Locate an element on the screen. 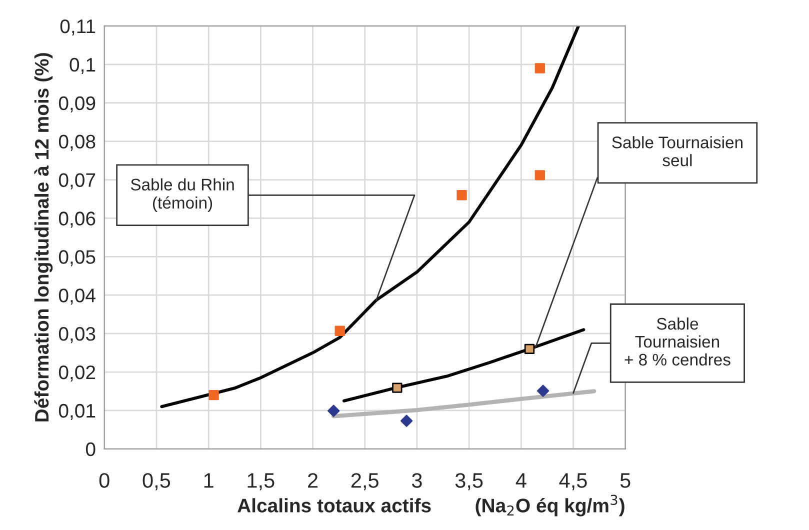 The image size is (809, 530). y-axis-title: Déformation longitudinale à 12 mois (%) is located at coordinates (43, 237).